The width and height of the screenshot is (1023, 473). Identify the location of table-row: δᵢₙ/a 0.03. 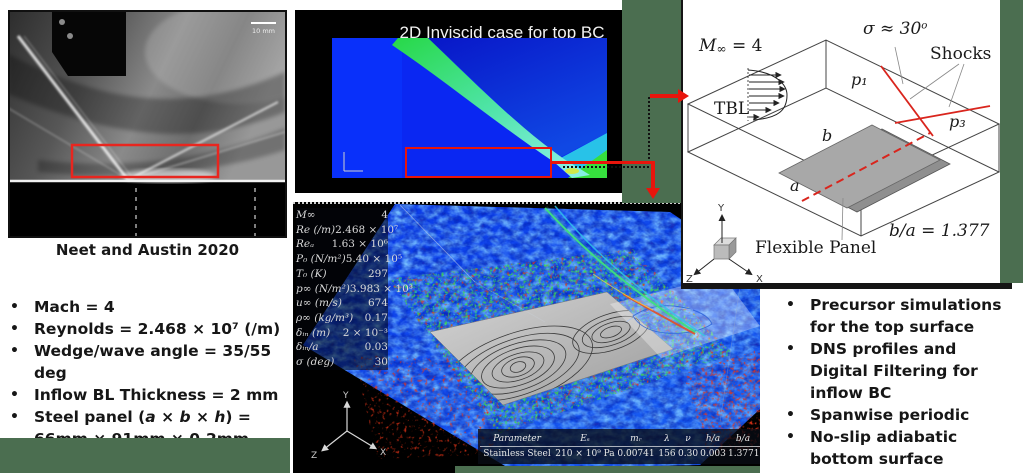
(342, 347).